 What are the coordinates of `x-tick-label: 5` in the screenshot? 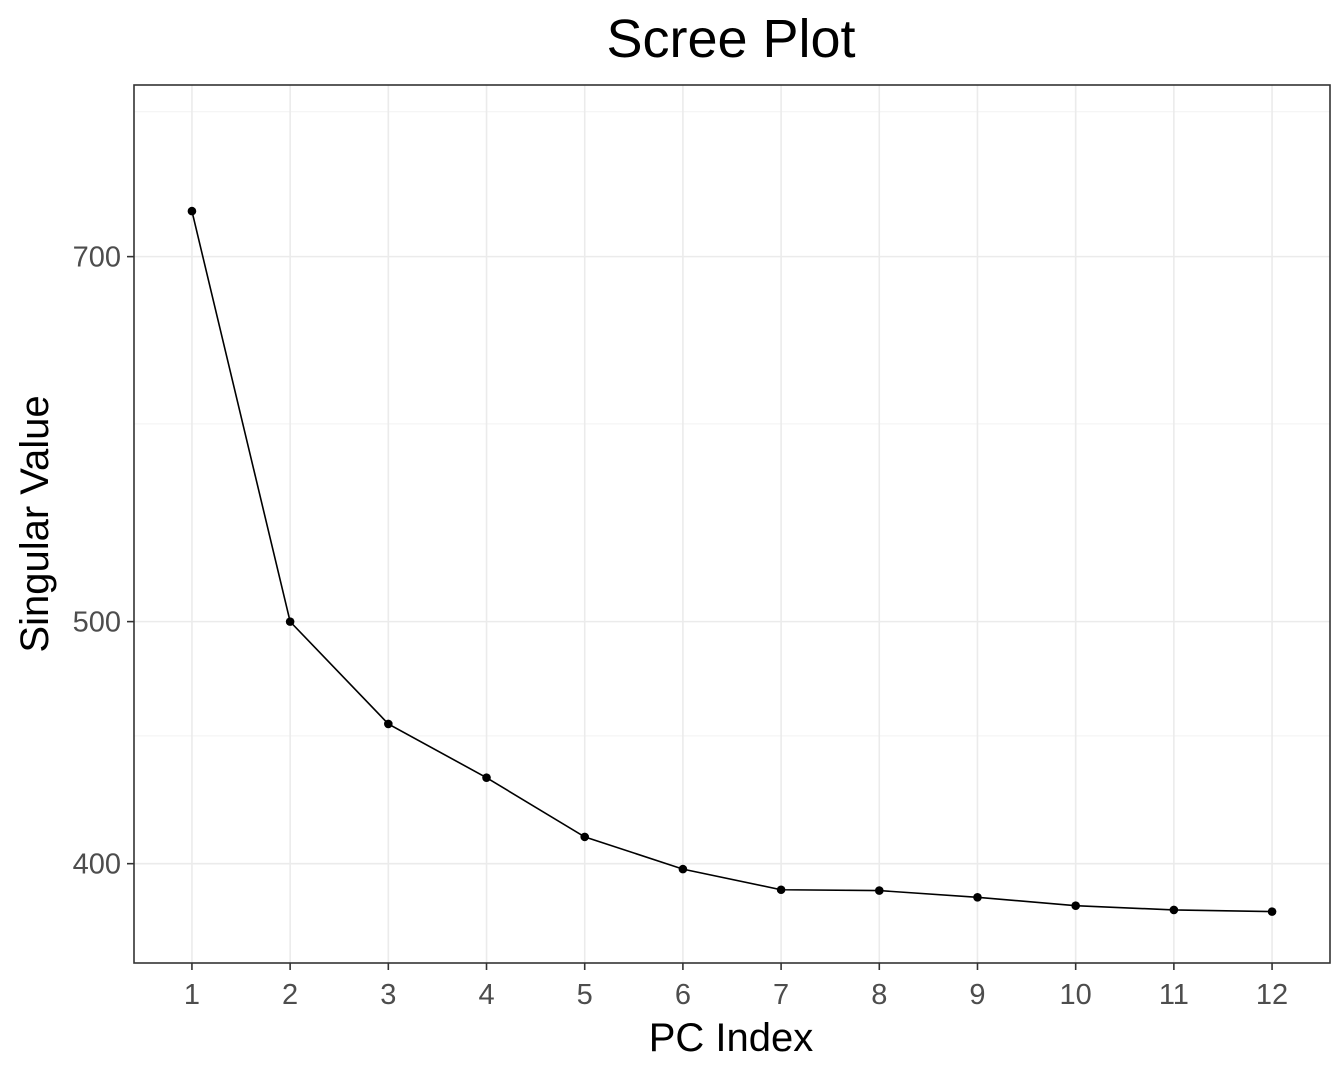 It's located at (585, 995).